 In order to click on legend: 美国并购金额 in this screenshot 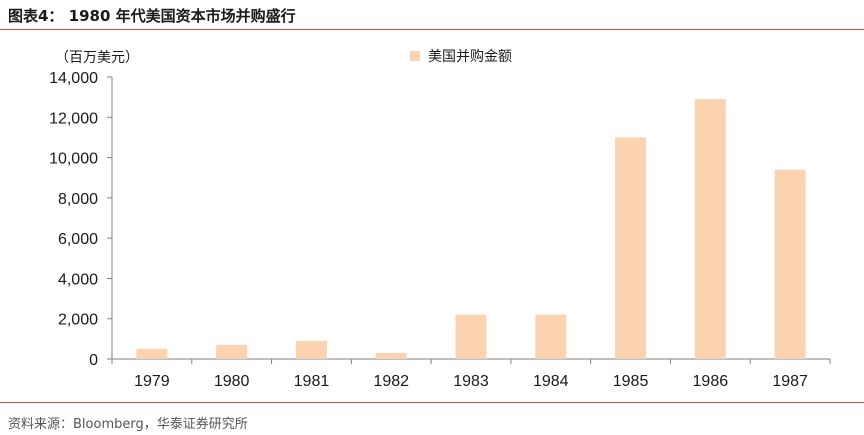, I will do `click(461, 57)`.